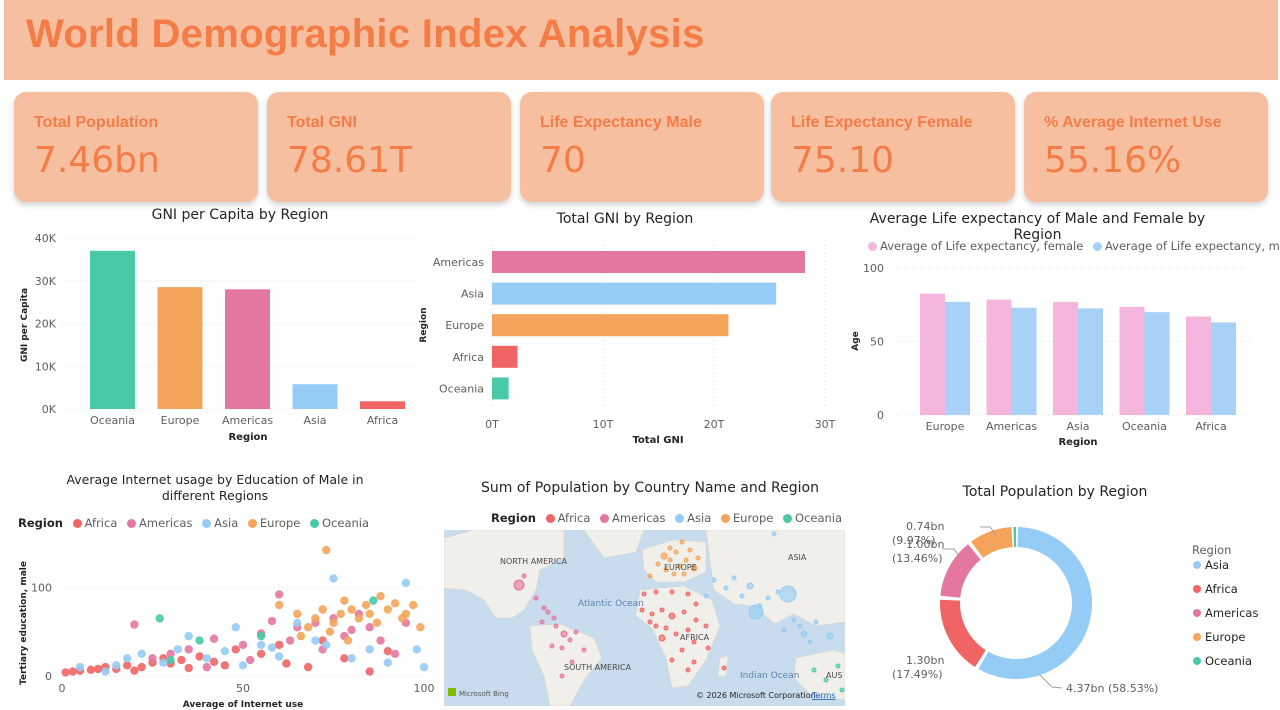  What do you see at coordinates (492, 424) in the screenshot?
I see `x-tick-label: 0T` at bounding box center [492, 424].